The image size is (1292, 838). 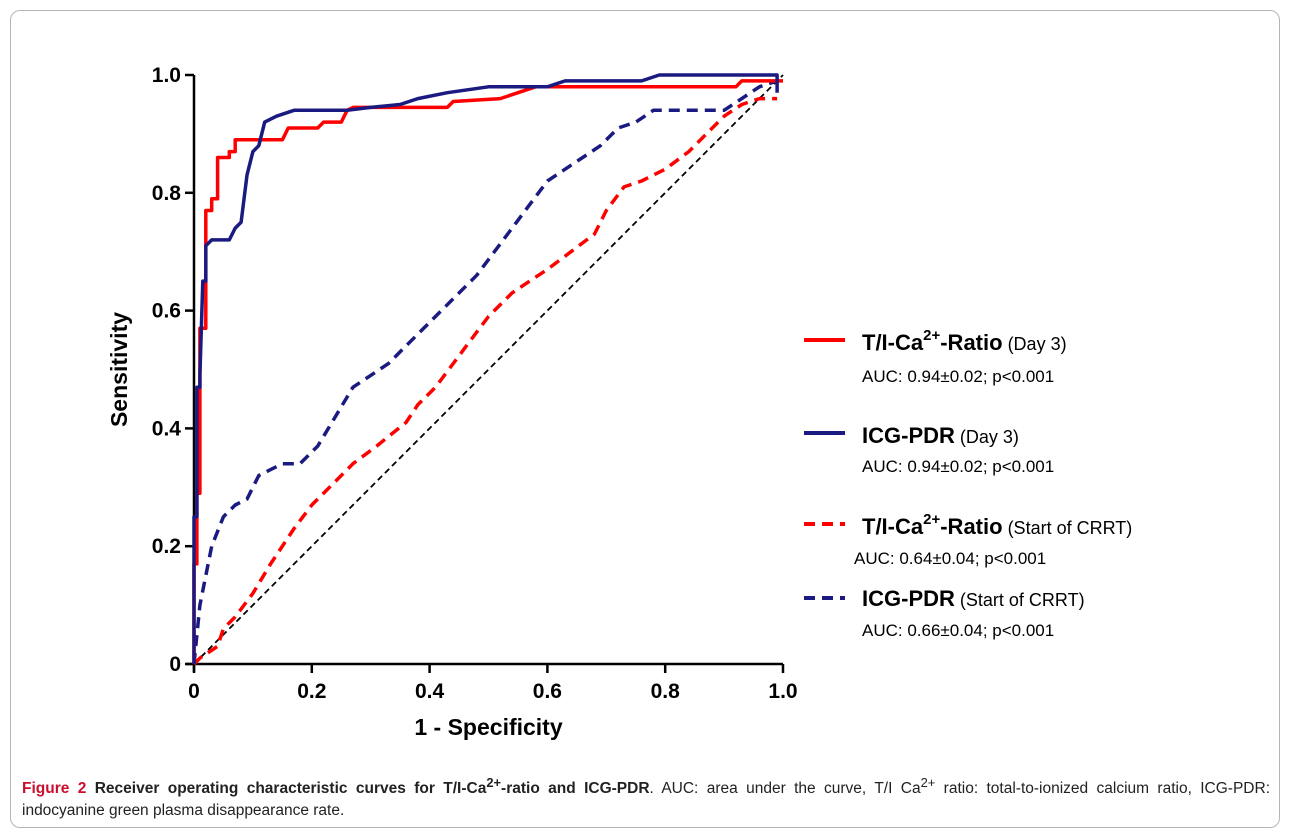 I want to click on caption-title-tail: -ratio and ICG-PDR, so click(x=575, y=789).